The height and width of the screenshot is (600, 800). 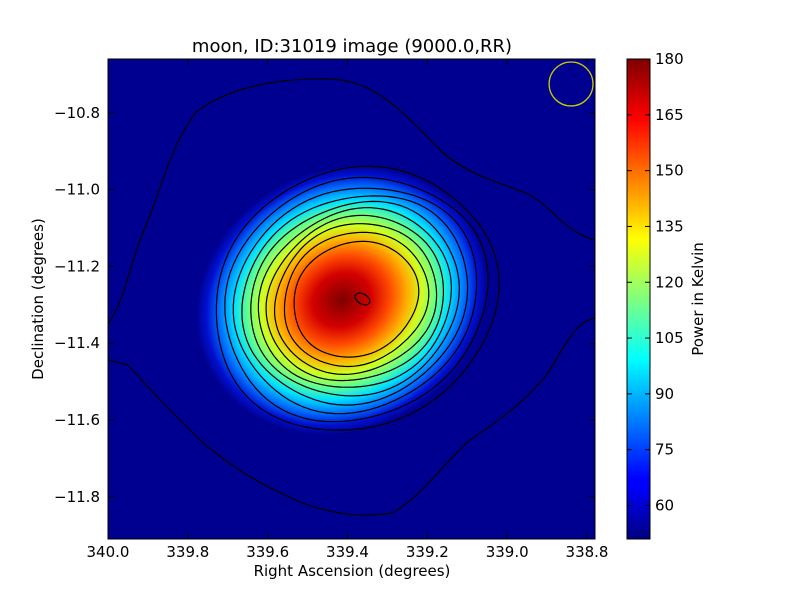 I want to click on y-tick-label: −11.4, so click(x=77, y=343).